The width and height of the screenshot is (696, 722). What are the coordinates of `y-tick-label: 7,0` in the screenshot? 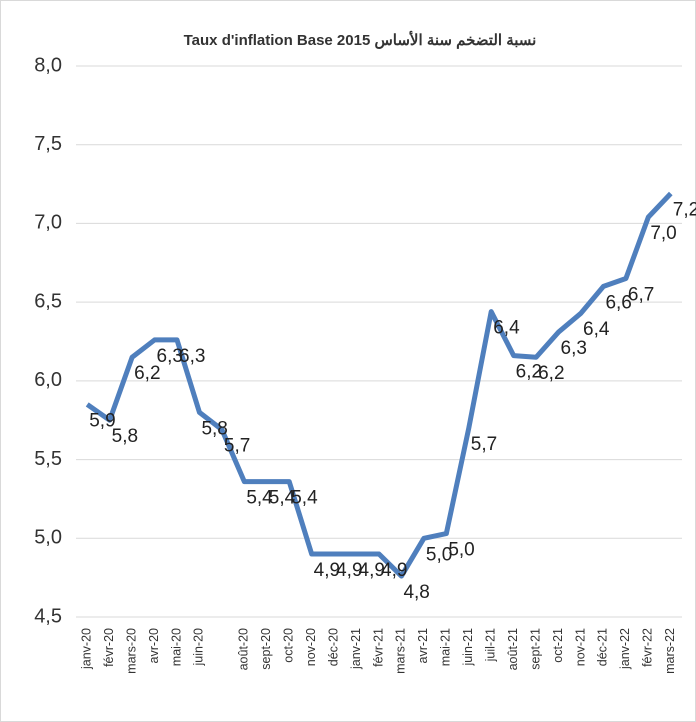 It's located at (48, 223).